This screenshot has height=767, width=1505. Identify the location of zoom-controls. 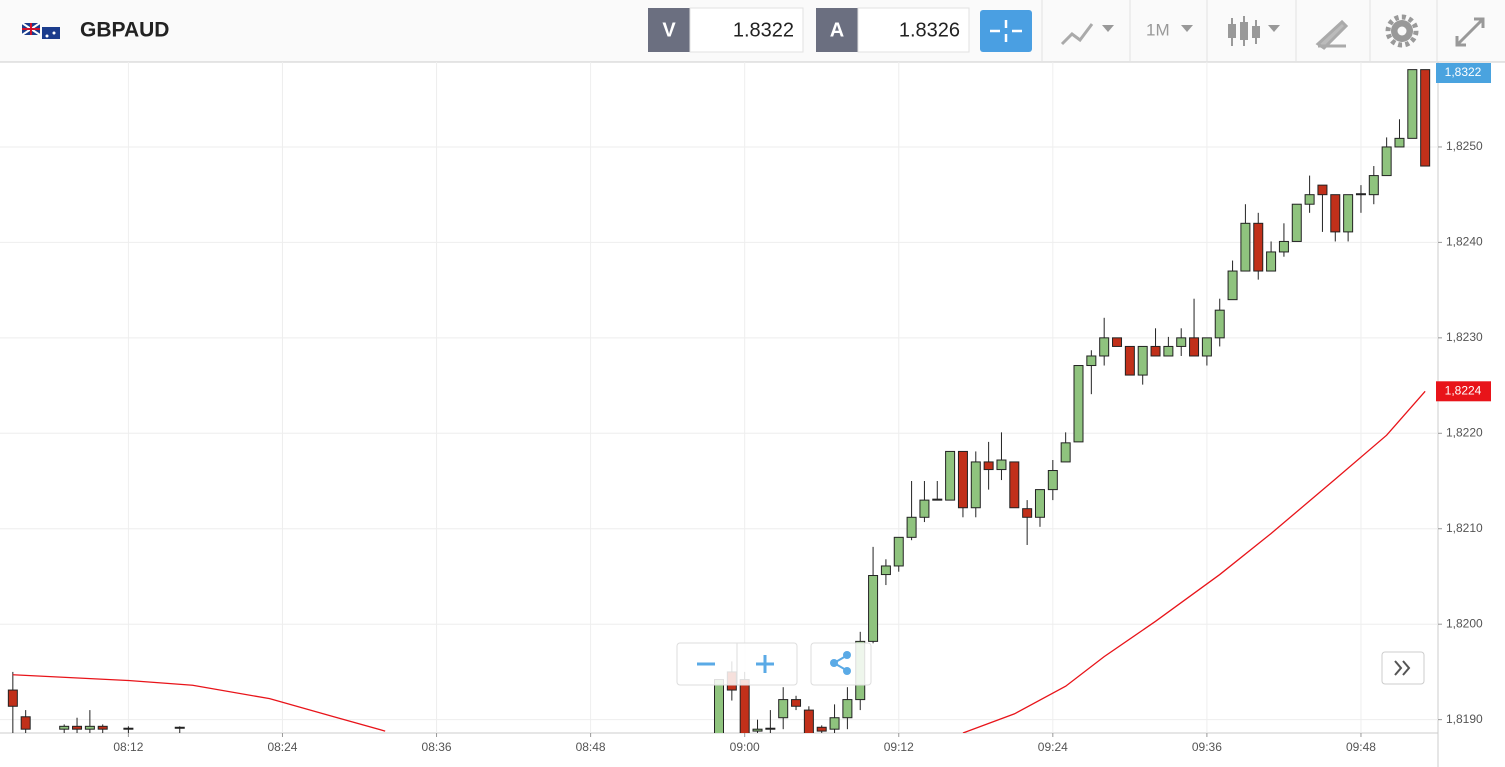
(774, 664).